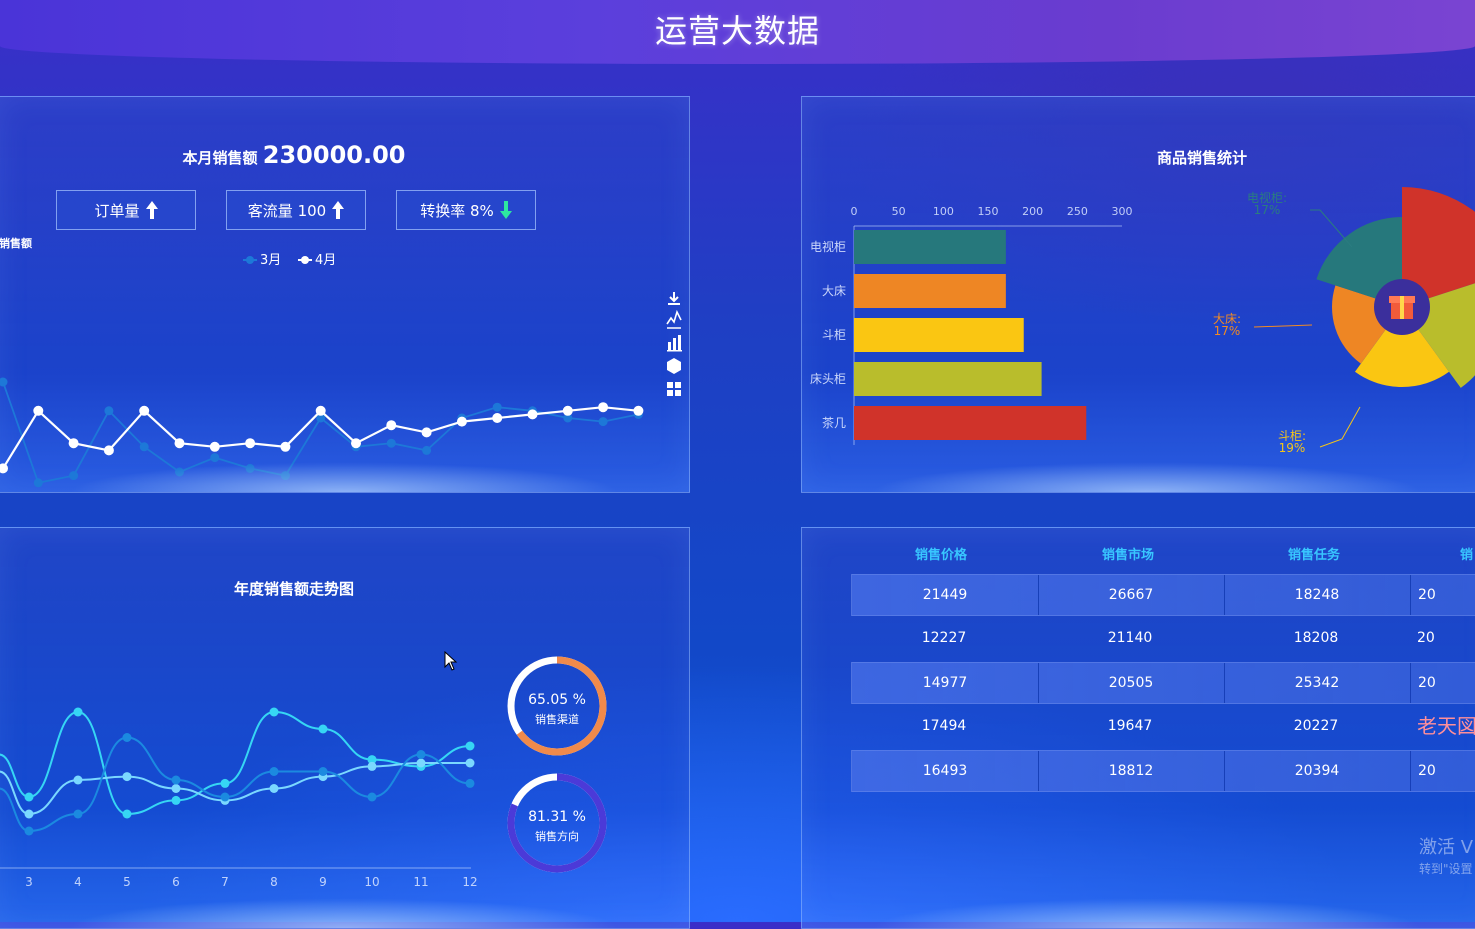  I want to click on x-tick-label: 7, so click(225, 882).